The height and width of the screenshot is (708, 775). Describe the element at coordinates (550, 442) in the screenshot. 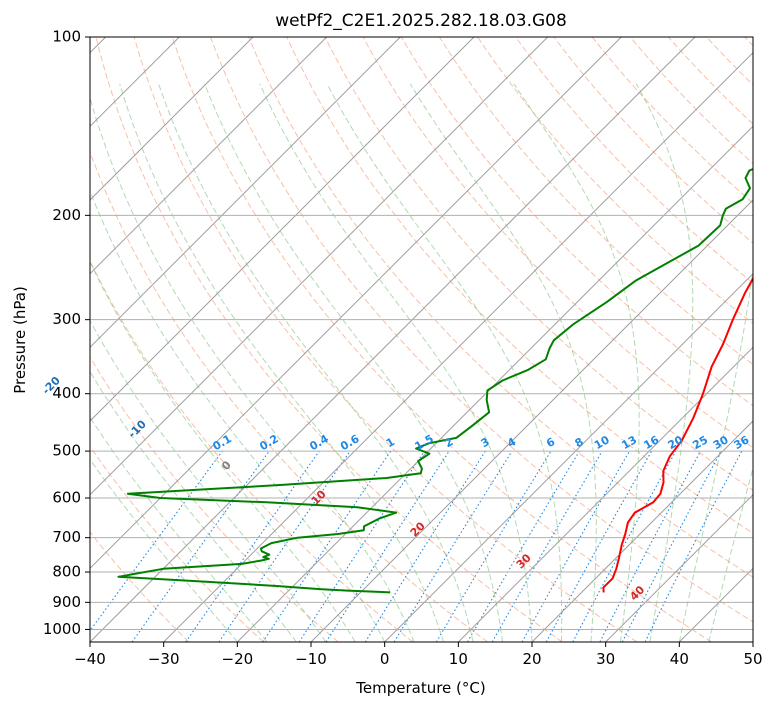

I see `mixing-ratio-label: 6` at that location.